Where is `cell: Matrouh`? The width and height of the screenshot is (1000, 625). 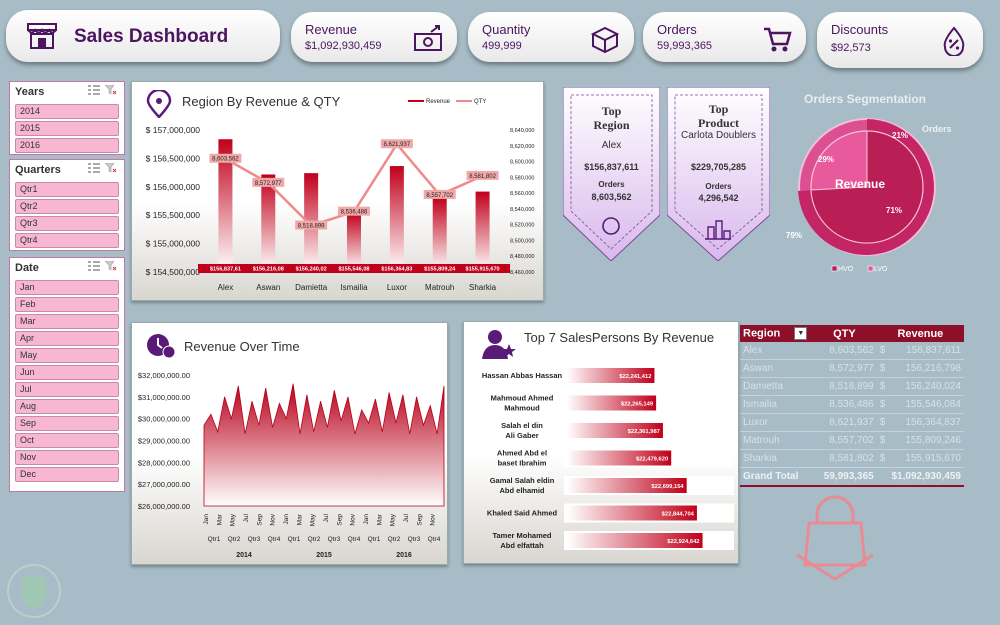
cell: Matrouh is located at coordinates (776, 440).